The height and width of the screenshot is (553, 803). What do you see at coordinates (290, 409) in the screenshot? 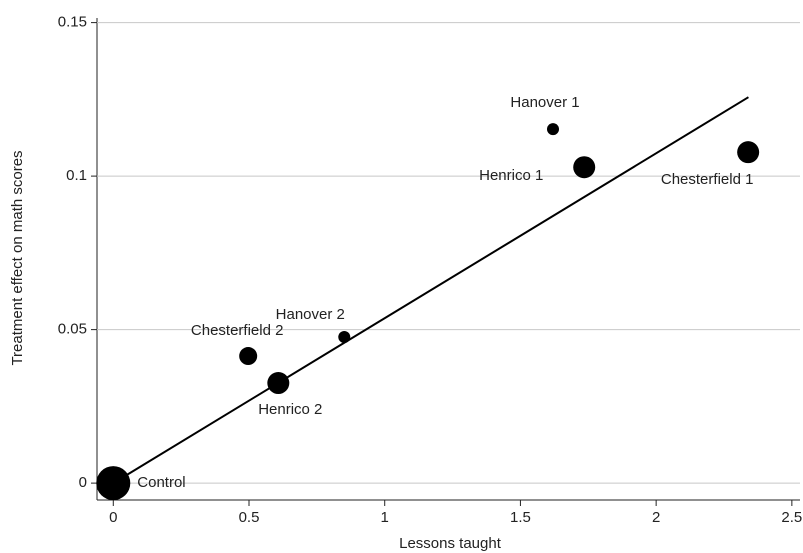
I see `point-label: Henrico 2` at bounding box center [290, 409].